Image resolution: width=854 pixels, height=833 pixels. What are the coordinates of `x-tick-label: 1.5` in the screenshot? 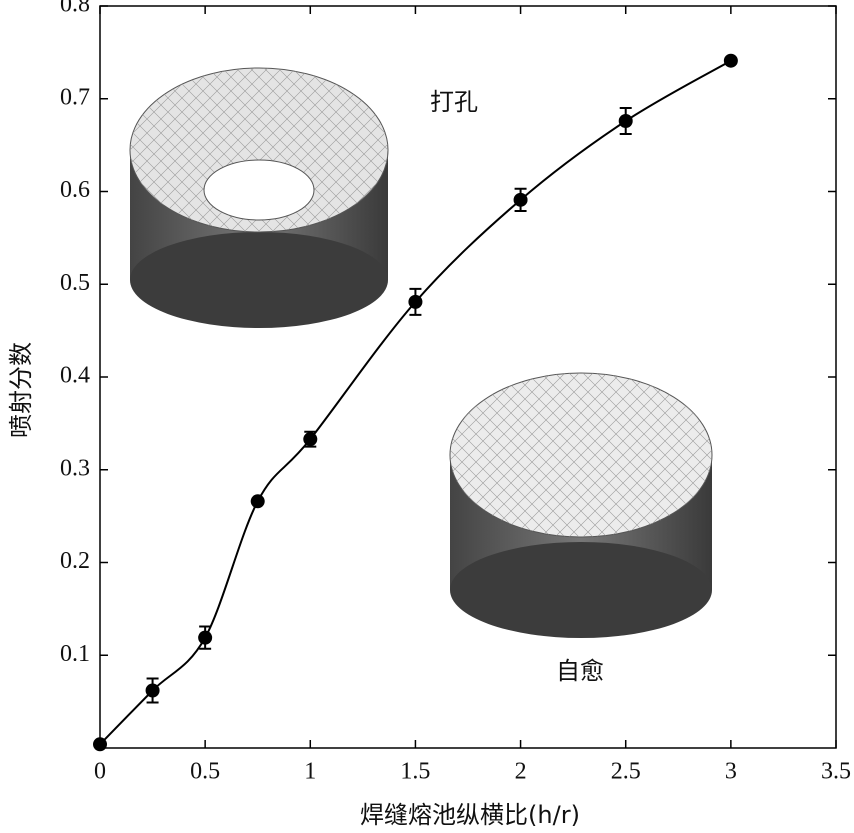 It's located at (415, 772).